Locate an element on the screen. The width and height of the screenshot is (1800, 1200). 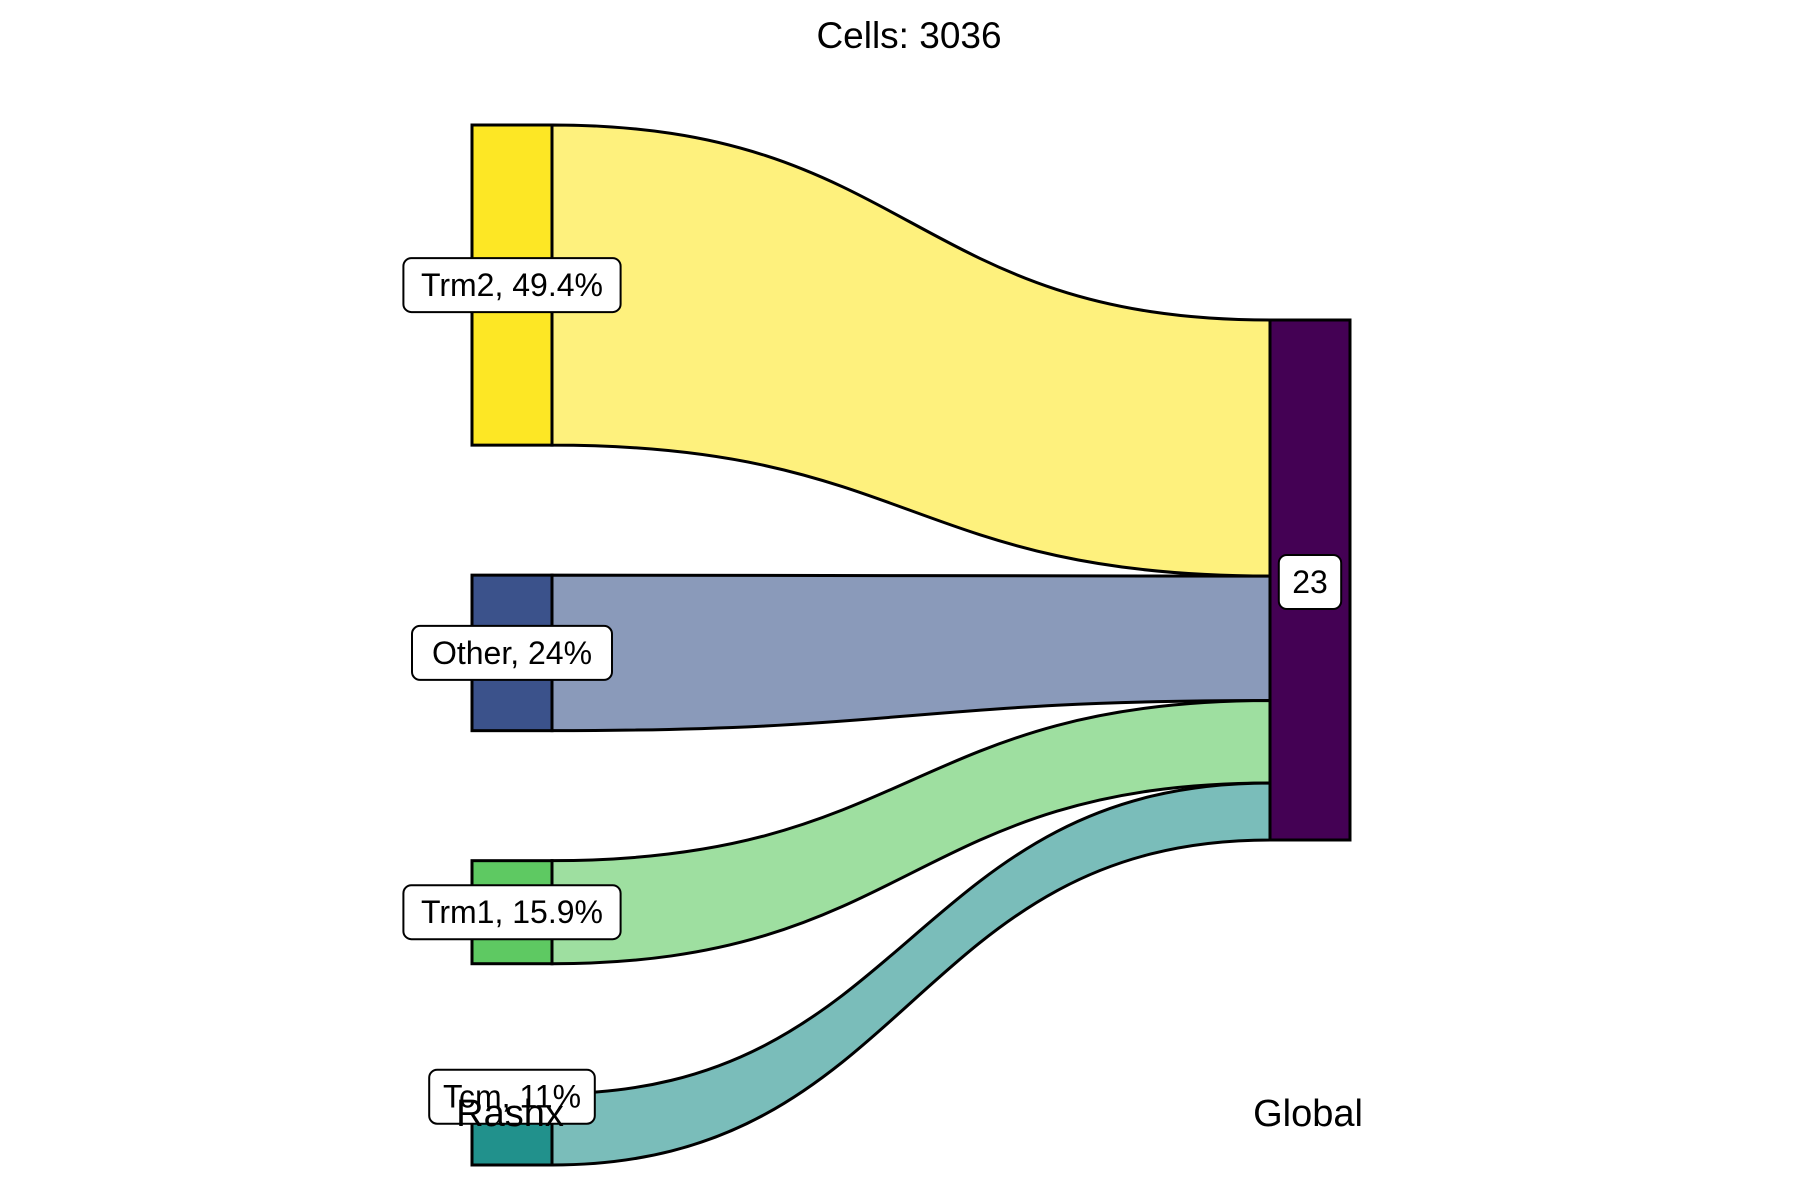
label-trm2-box is located at coordinates (512, 285).